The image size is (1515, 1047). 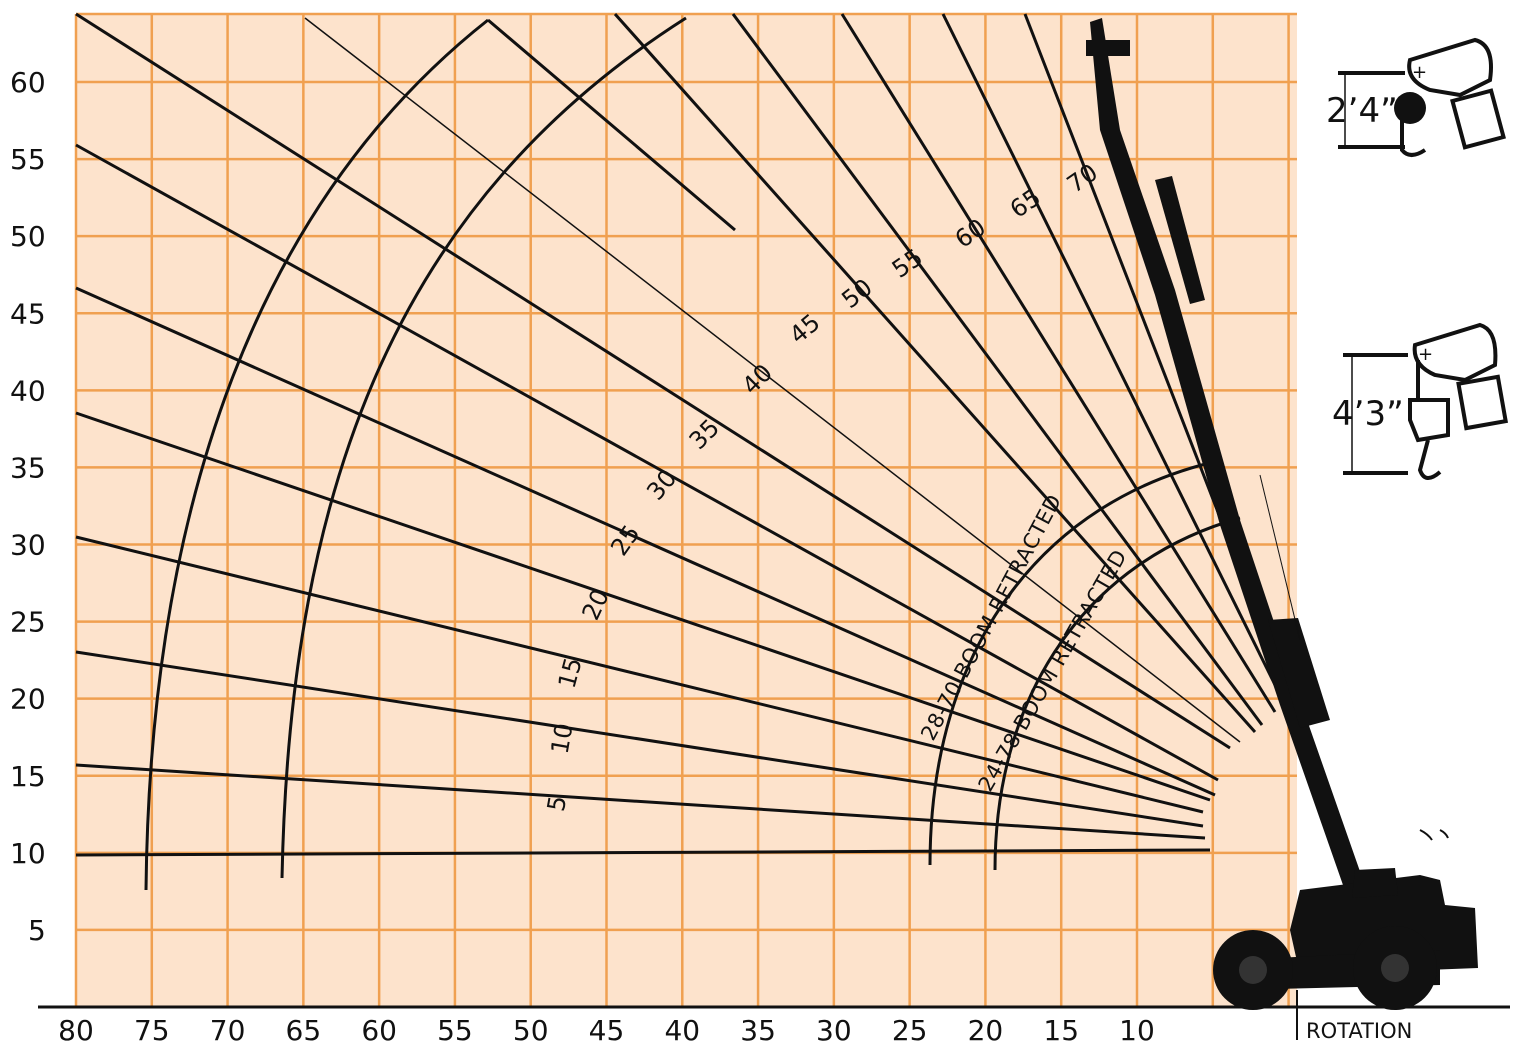 What do you see at coordinates (28, 390) in the screenshot?
I see `y-tick-label: 40` at bounding box center [28, 390].